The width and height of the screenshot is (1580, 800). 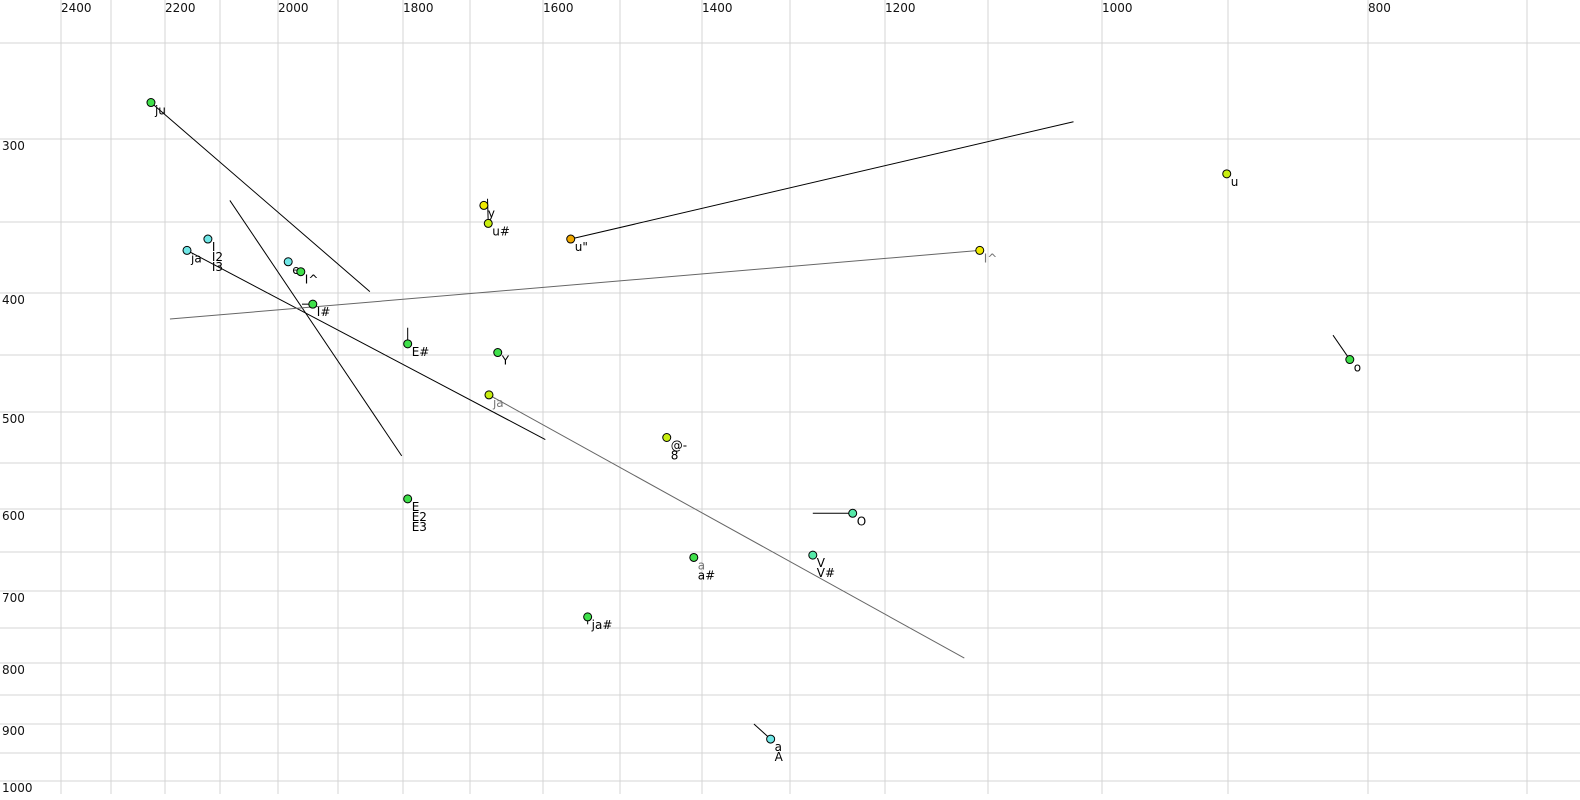 I want to click on data-label: u", so click(x=581, y=247).